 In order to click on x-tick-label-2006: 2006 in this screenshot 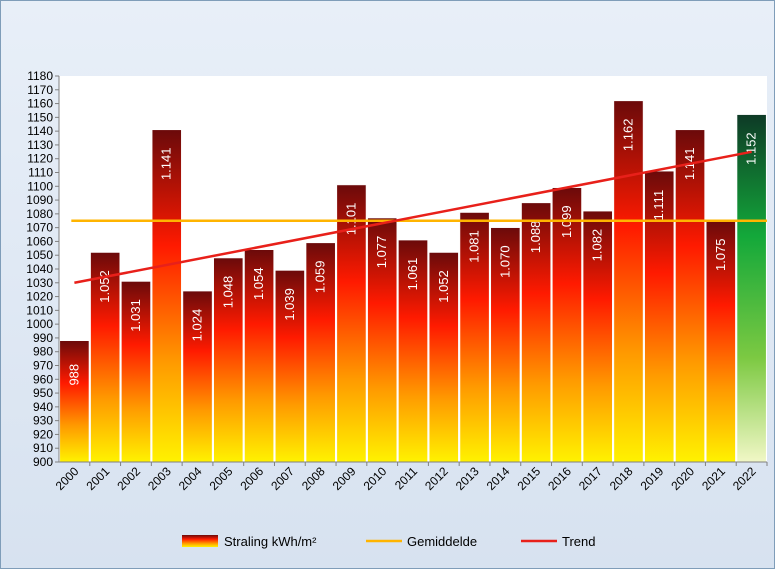, I will do `click(251, 478)`.